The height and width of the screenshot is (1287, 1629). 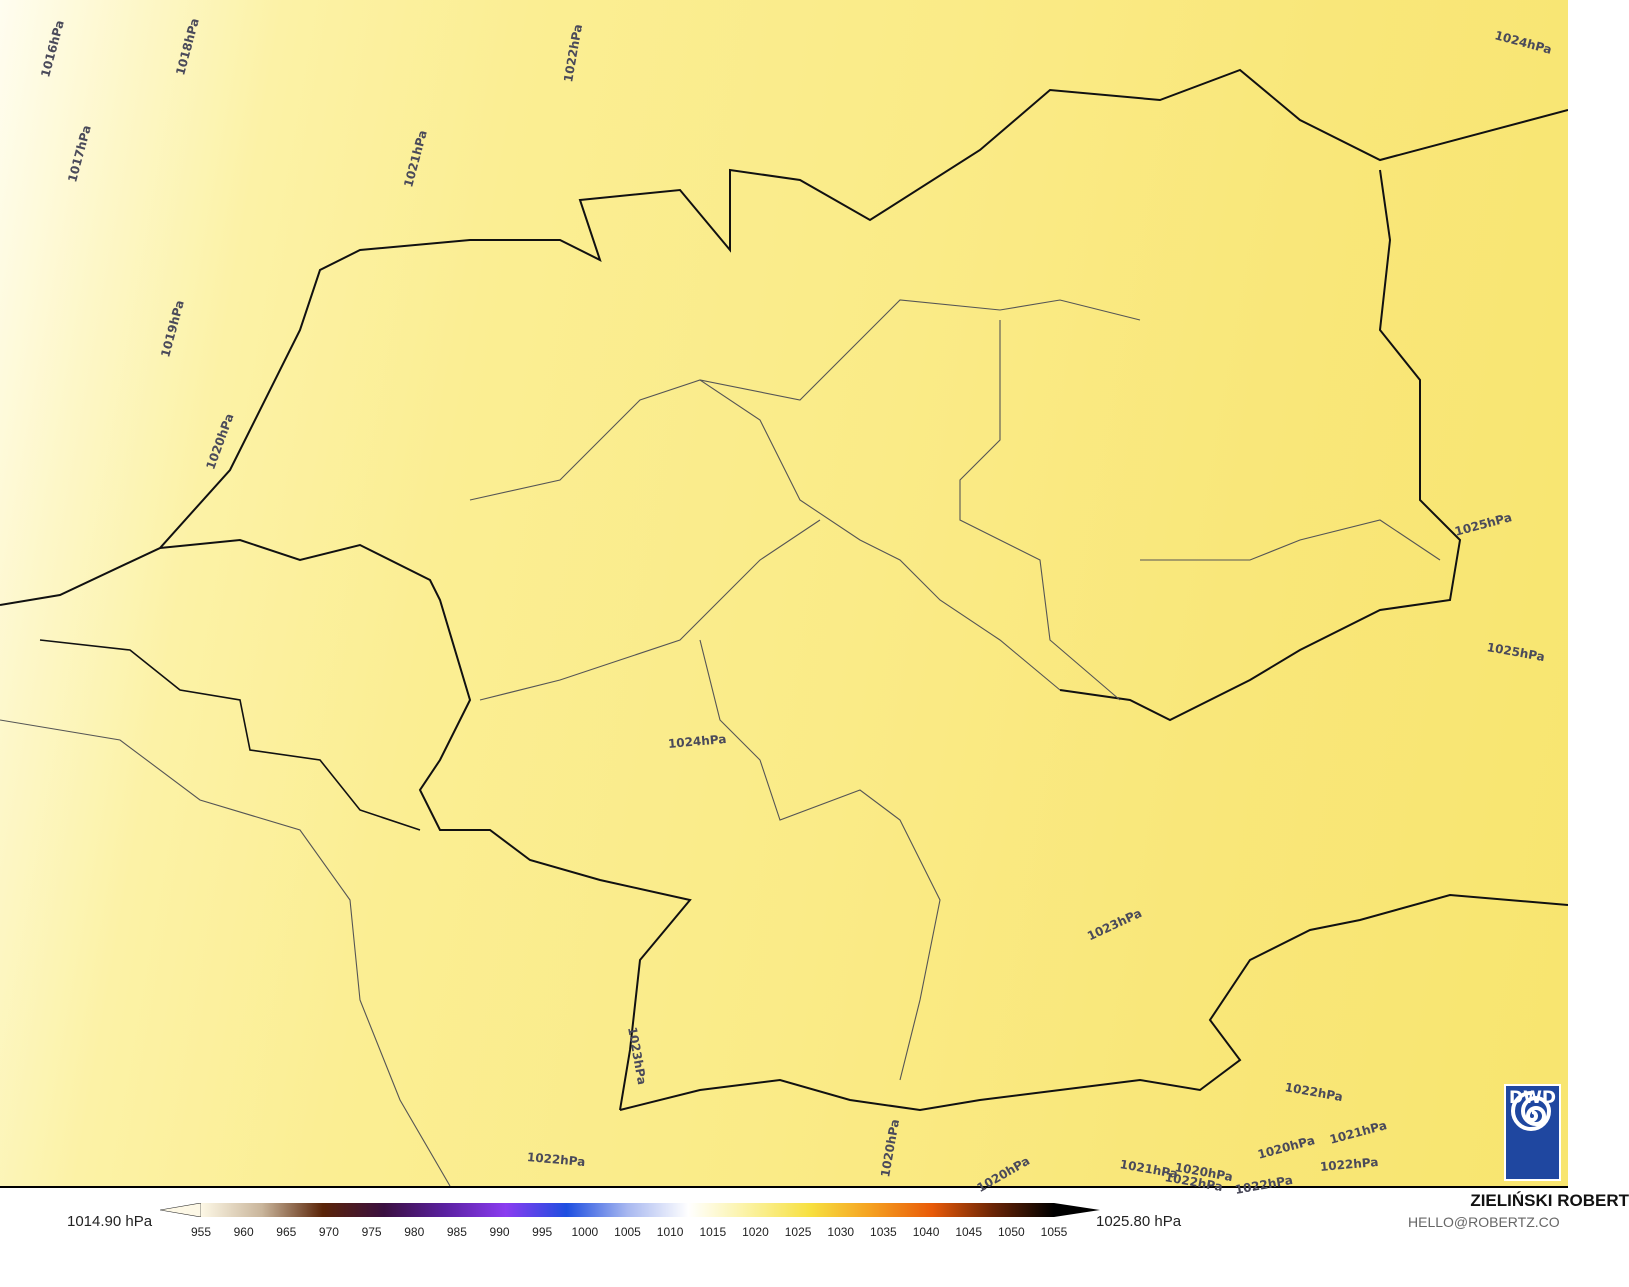 I want to click on colorbar-tick: 1040, so click(x=926, y=1232).